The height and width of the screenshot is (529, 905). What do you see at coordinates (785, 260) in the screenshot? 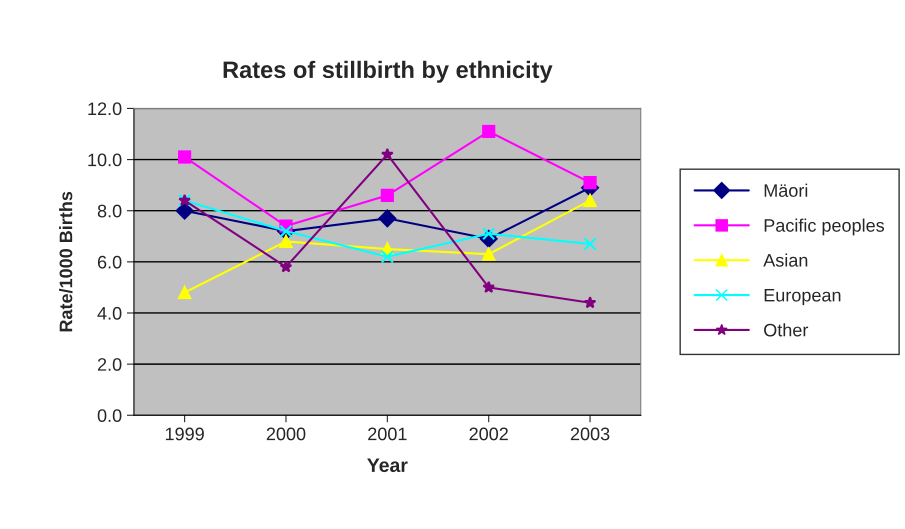
I see `legend-label: Asian` at bounding box center [785, 260].